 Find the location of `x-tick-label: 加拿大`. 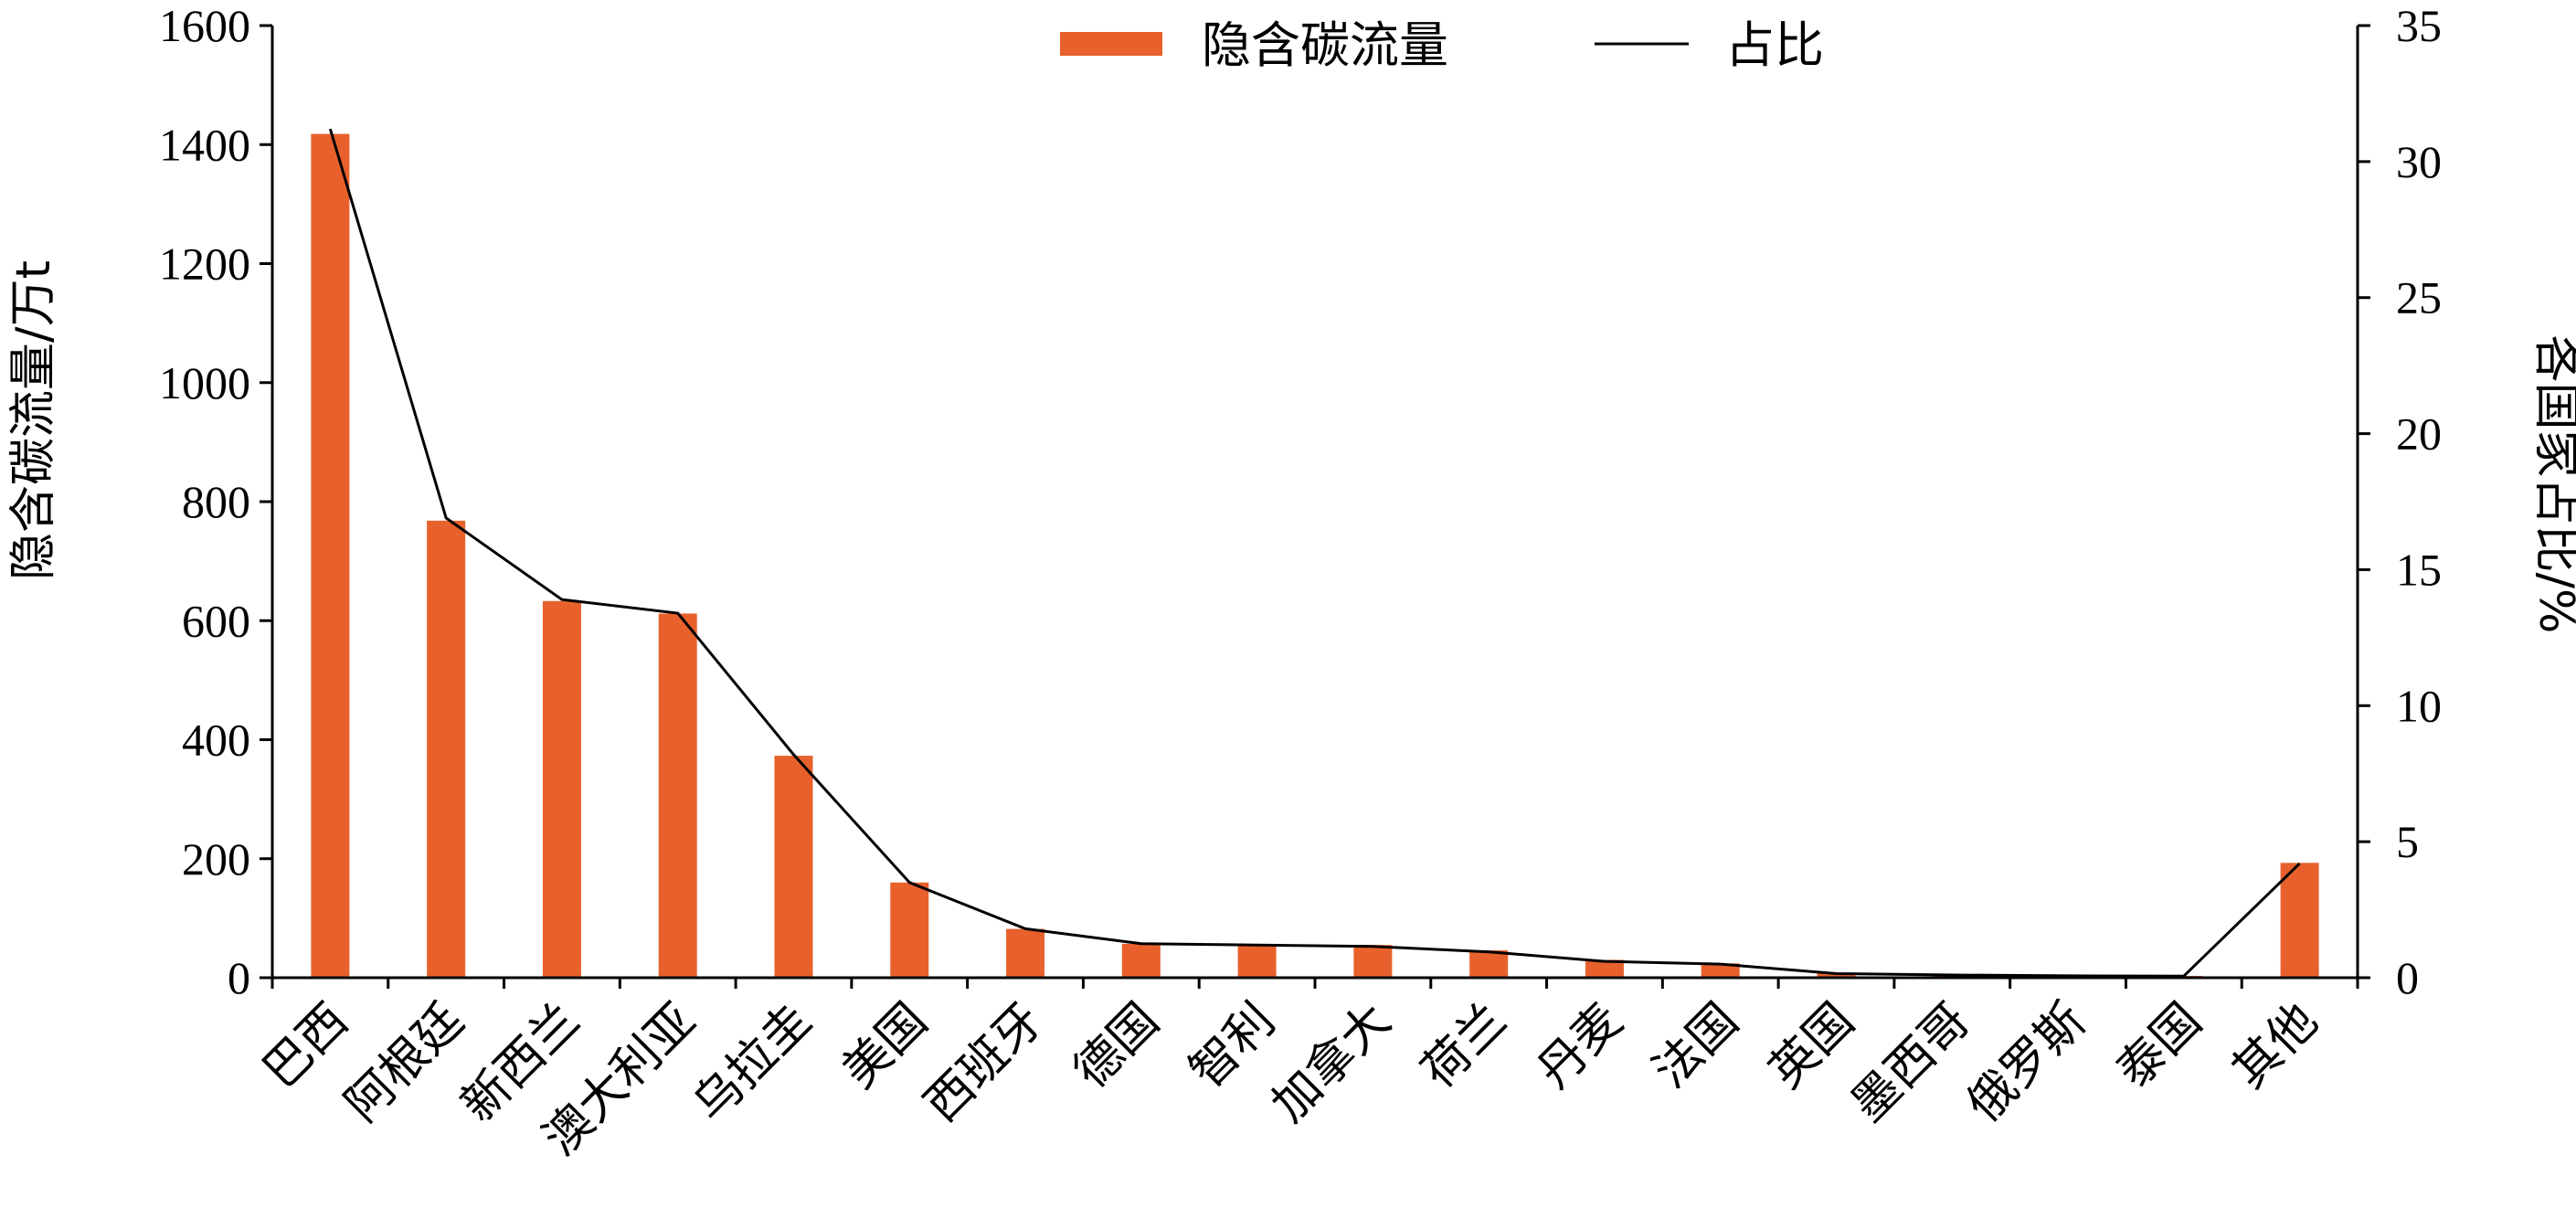

x-tick-label: 加拿大 is located at coordinates (1332, 1063).